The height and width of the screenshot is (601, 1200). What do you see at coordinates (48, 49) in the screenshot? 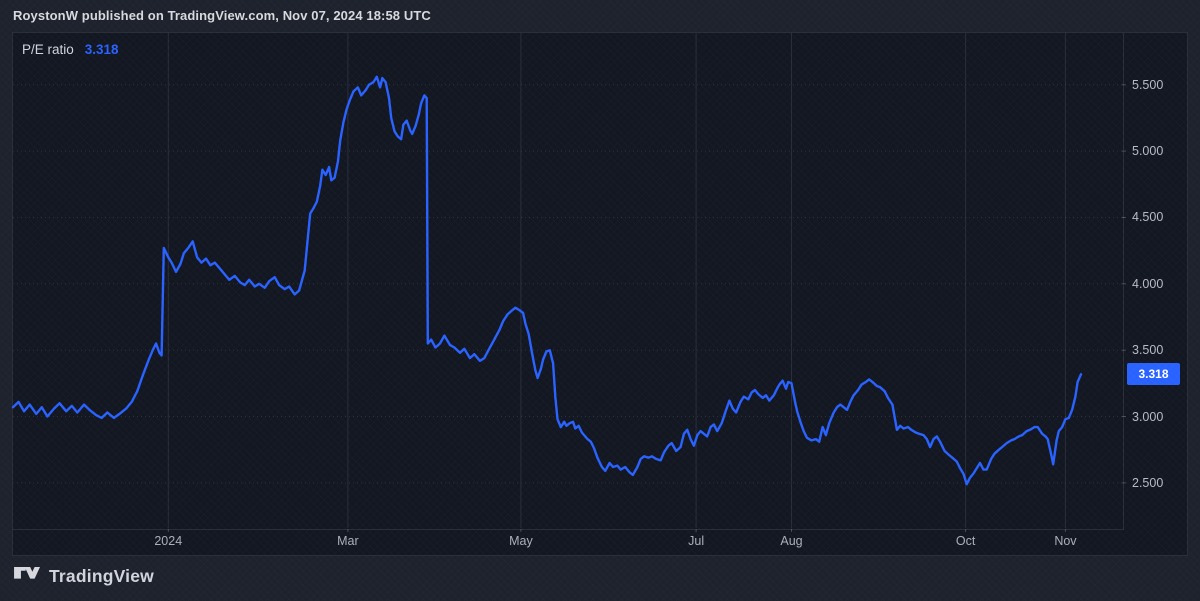
I see `legend-series-name: P/E ratio` at bounding box center [48, 49].